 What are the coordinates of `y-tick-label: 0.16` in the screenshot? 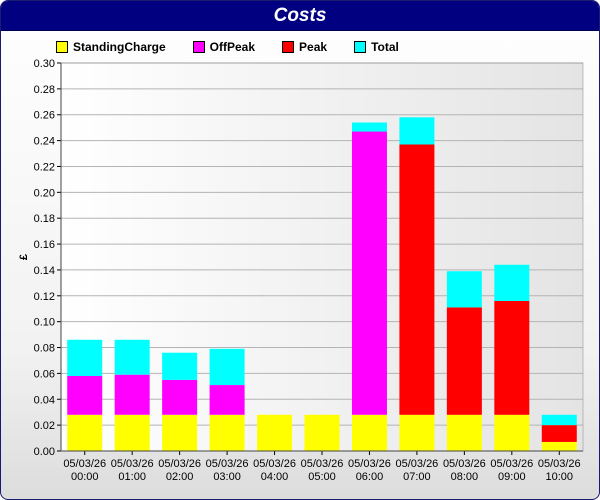 It's located at (44, 245).